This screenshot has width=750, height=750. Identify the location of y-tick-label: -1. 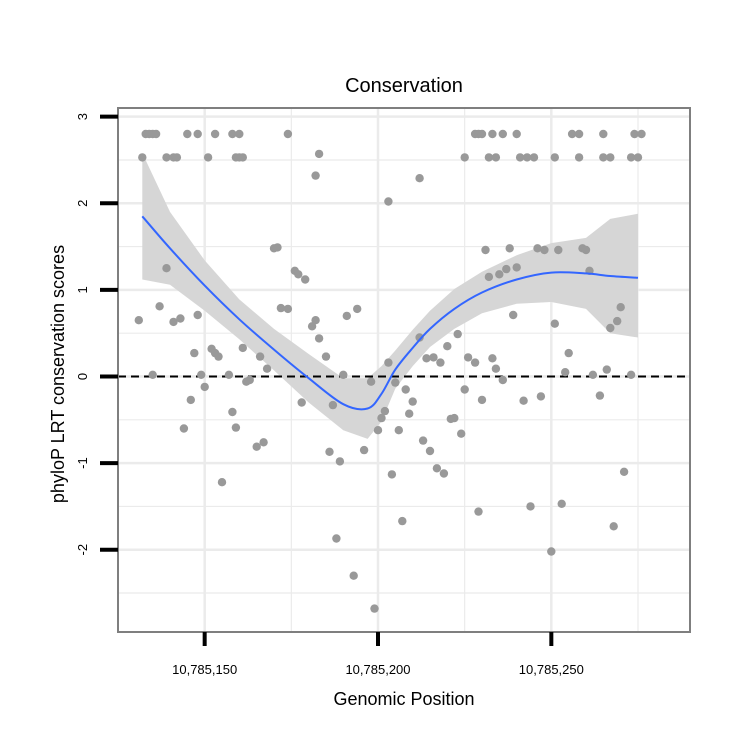
(82, 463).